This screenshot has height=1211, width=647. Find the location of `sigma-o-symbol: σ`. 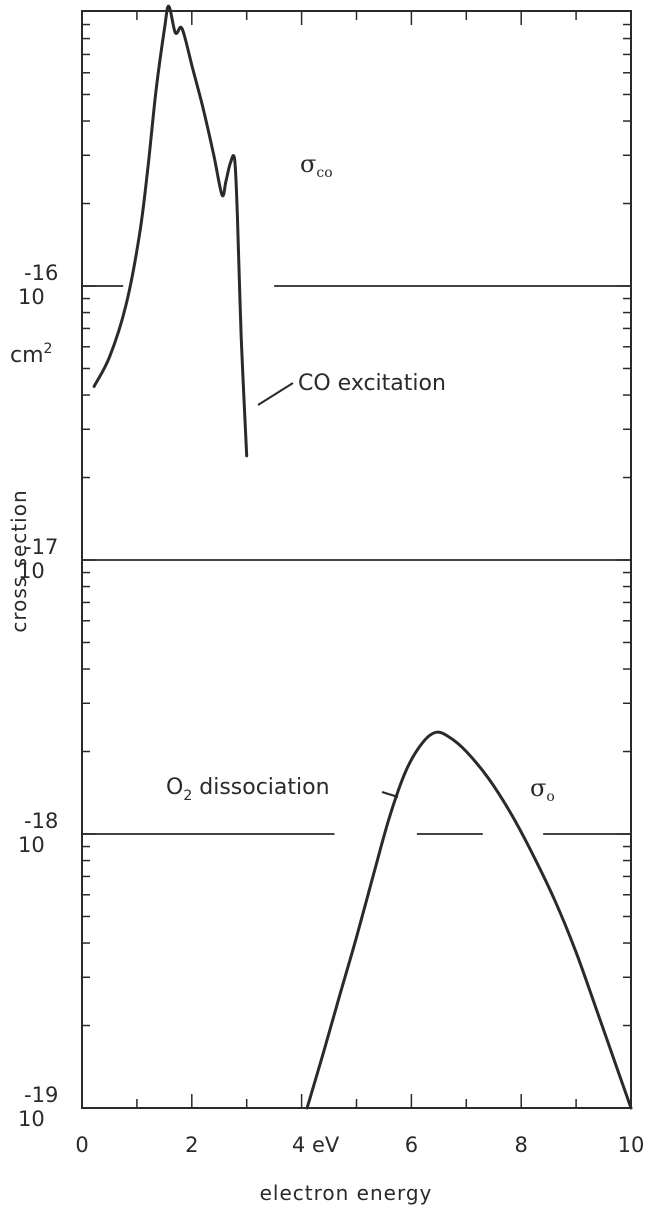

sigma-o-symbol: σ is located at coordinates (538, 788).